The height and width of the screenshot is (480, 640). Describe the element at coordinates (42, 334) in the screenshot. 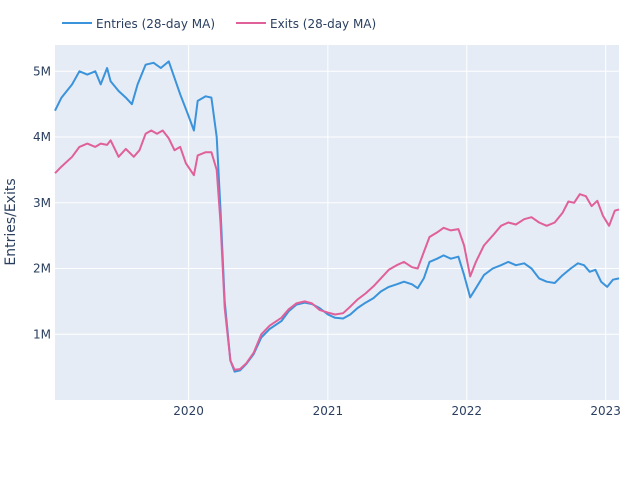

I see `y-tick-label: 1M` at that location.